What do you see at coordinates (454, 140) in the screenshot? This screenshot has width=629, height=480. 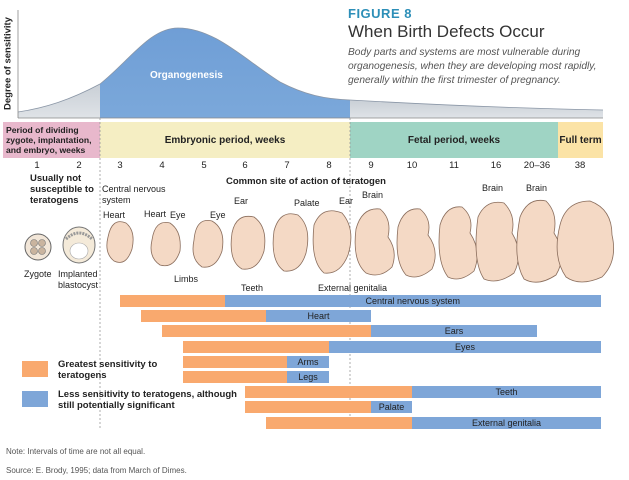 I see `period-fetal: Fetal period, weeks` at bounding box center [454, 140].